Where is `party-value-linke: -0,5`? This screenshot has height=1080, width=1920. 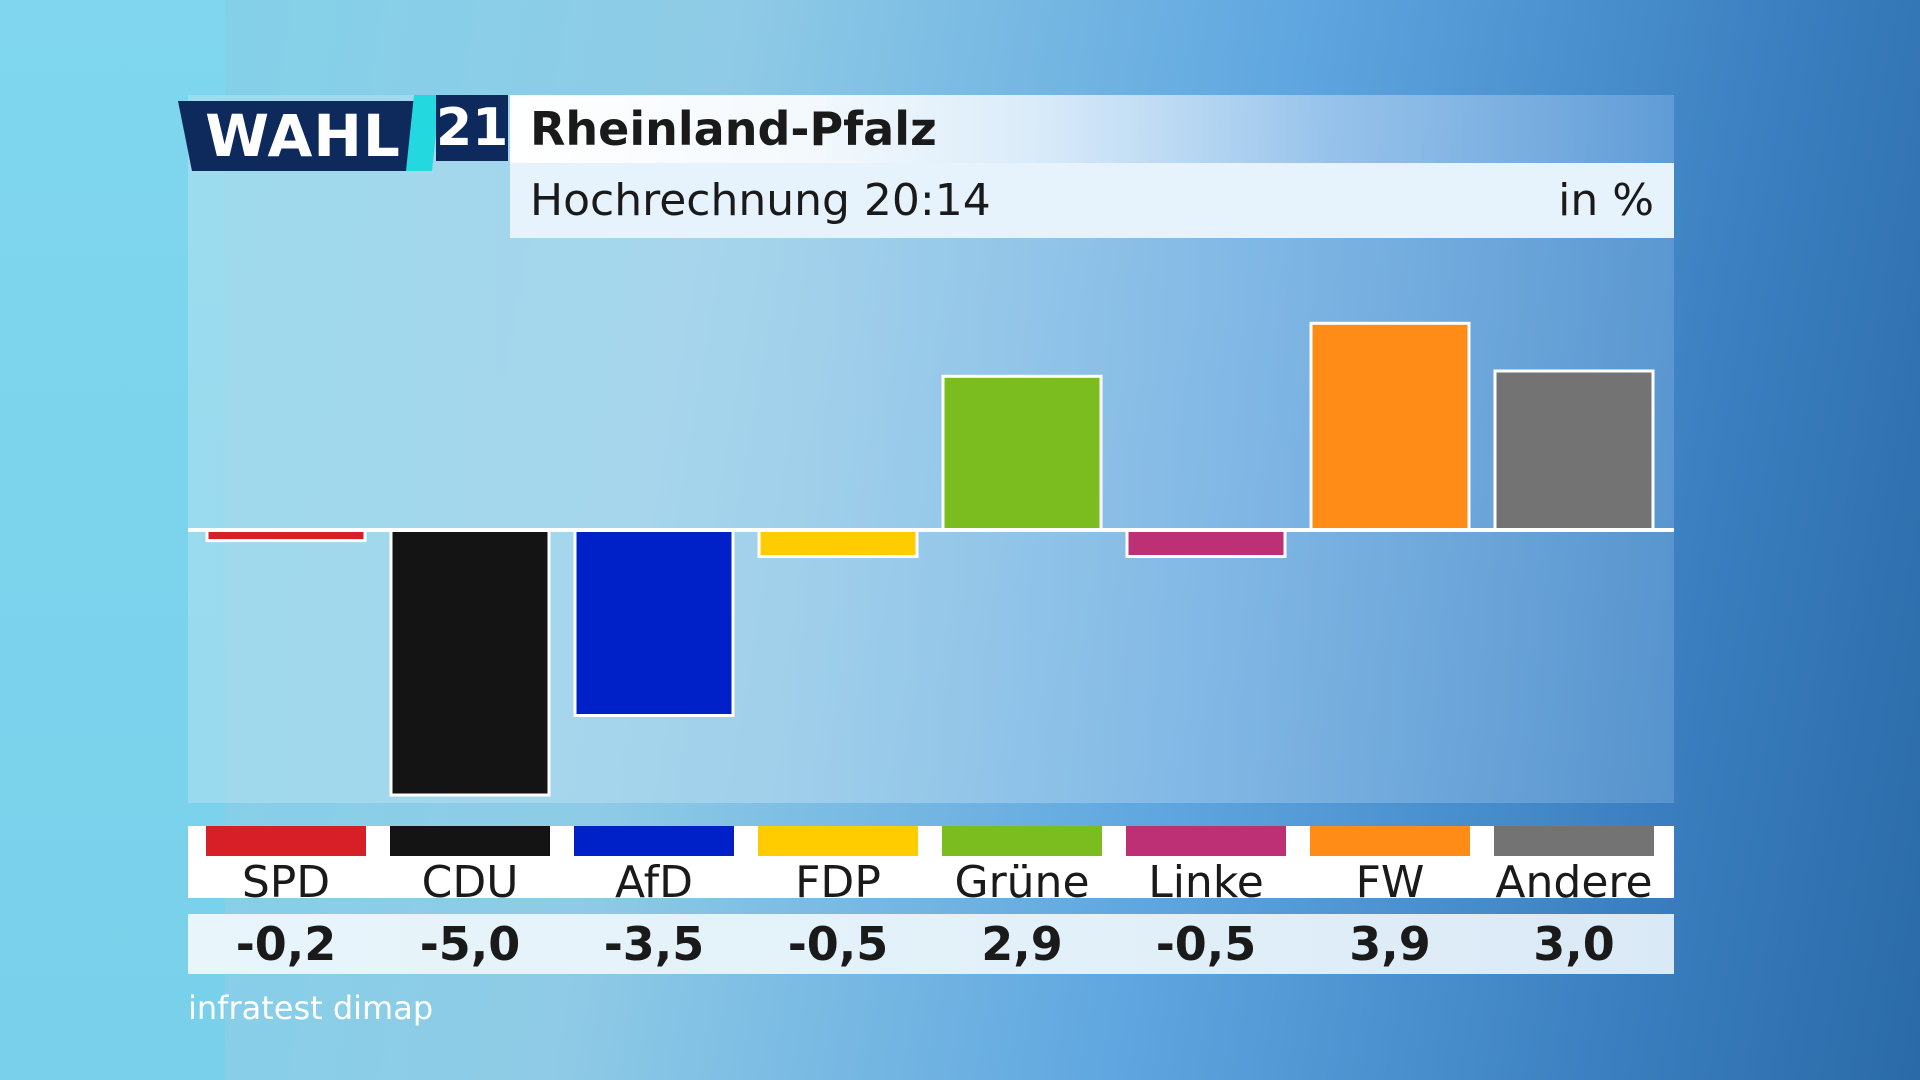 party-value-linke: -0,5 is located at coordinates (1206, 944).